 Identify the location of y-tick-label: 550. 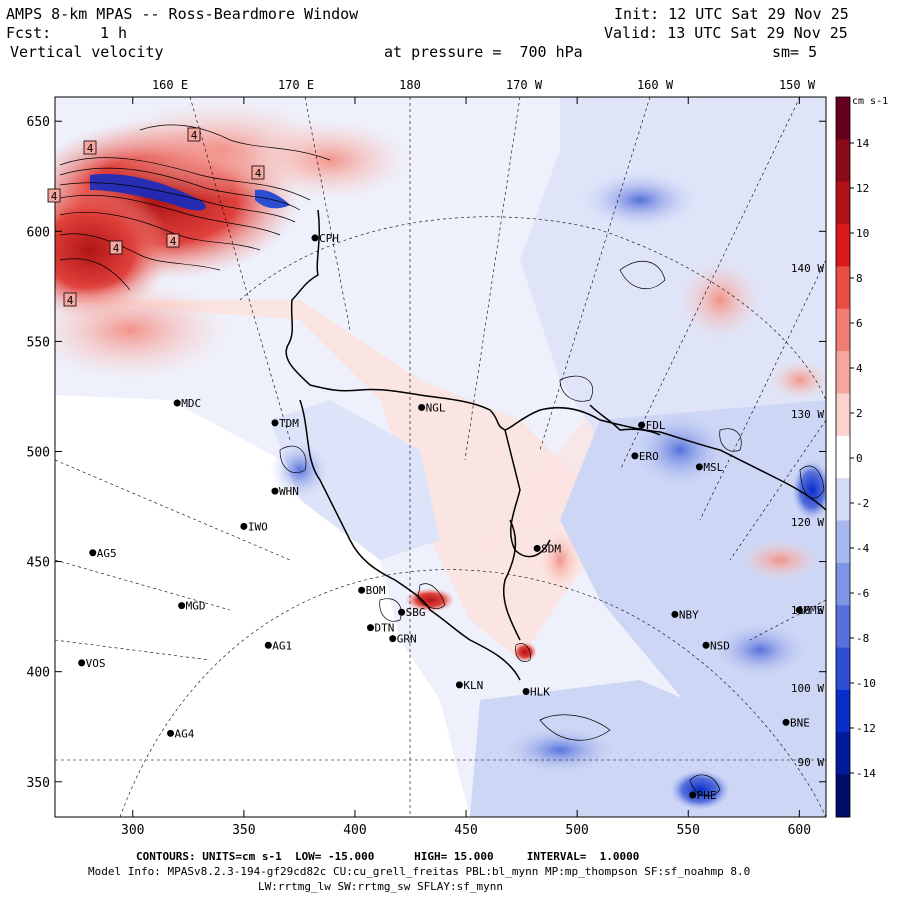
(38, 342).